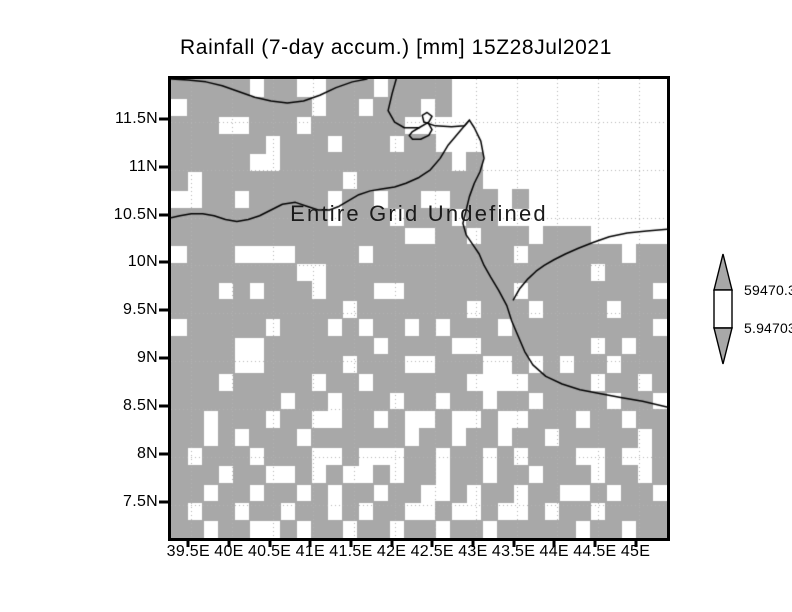 Image resolution: width=792 pixels, height=612 pixels. I want to click on y-axis-labels: 11.5N 11N 10.5N 10N 9.5N 9N 8.5N 8N 7.5N, so click(99, 305).